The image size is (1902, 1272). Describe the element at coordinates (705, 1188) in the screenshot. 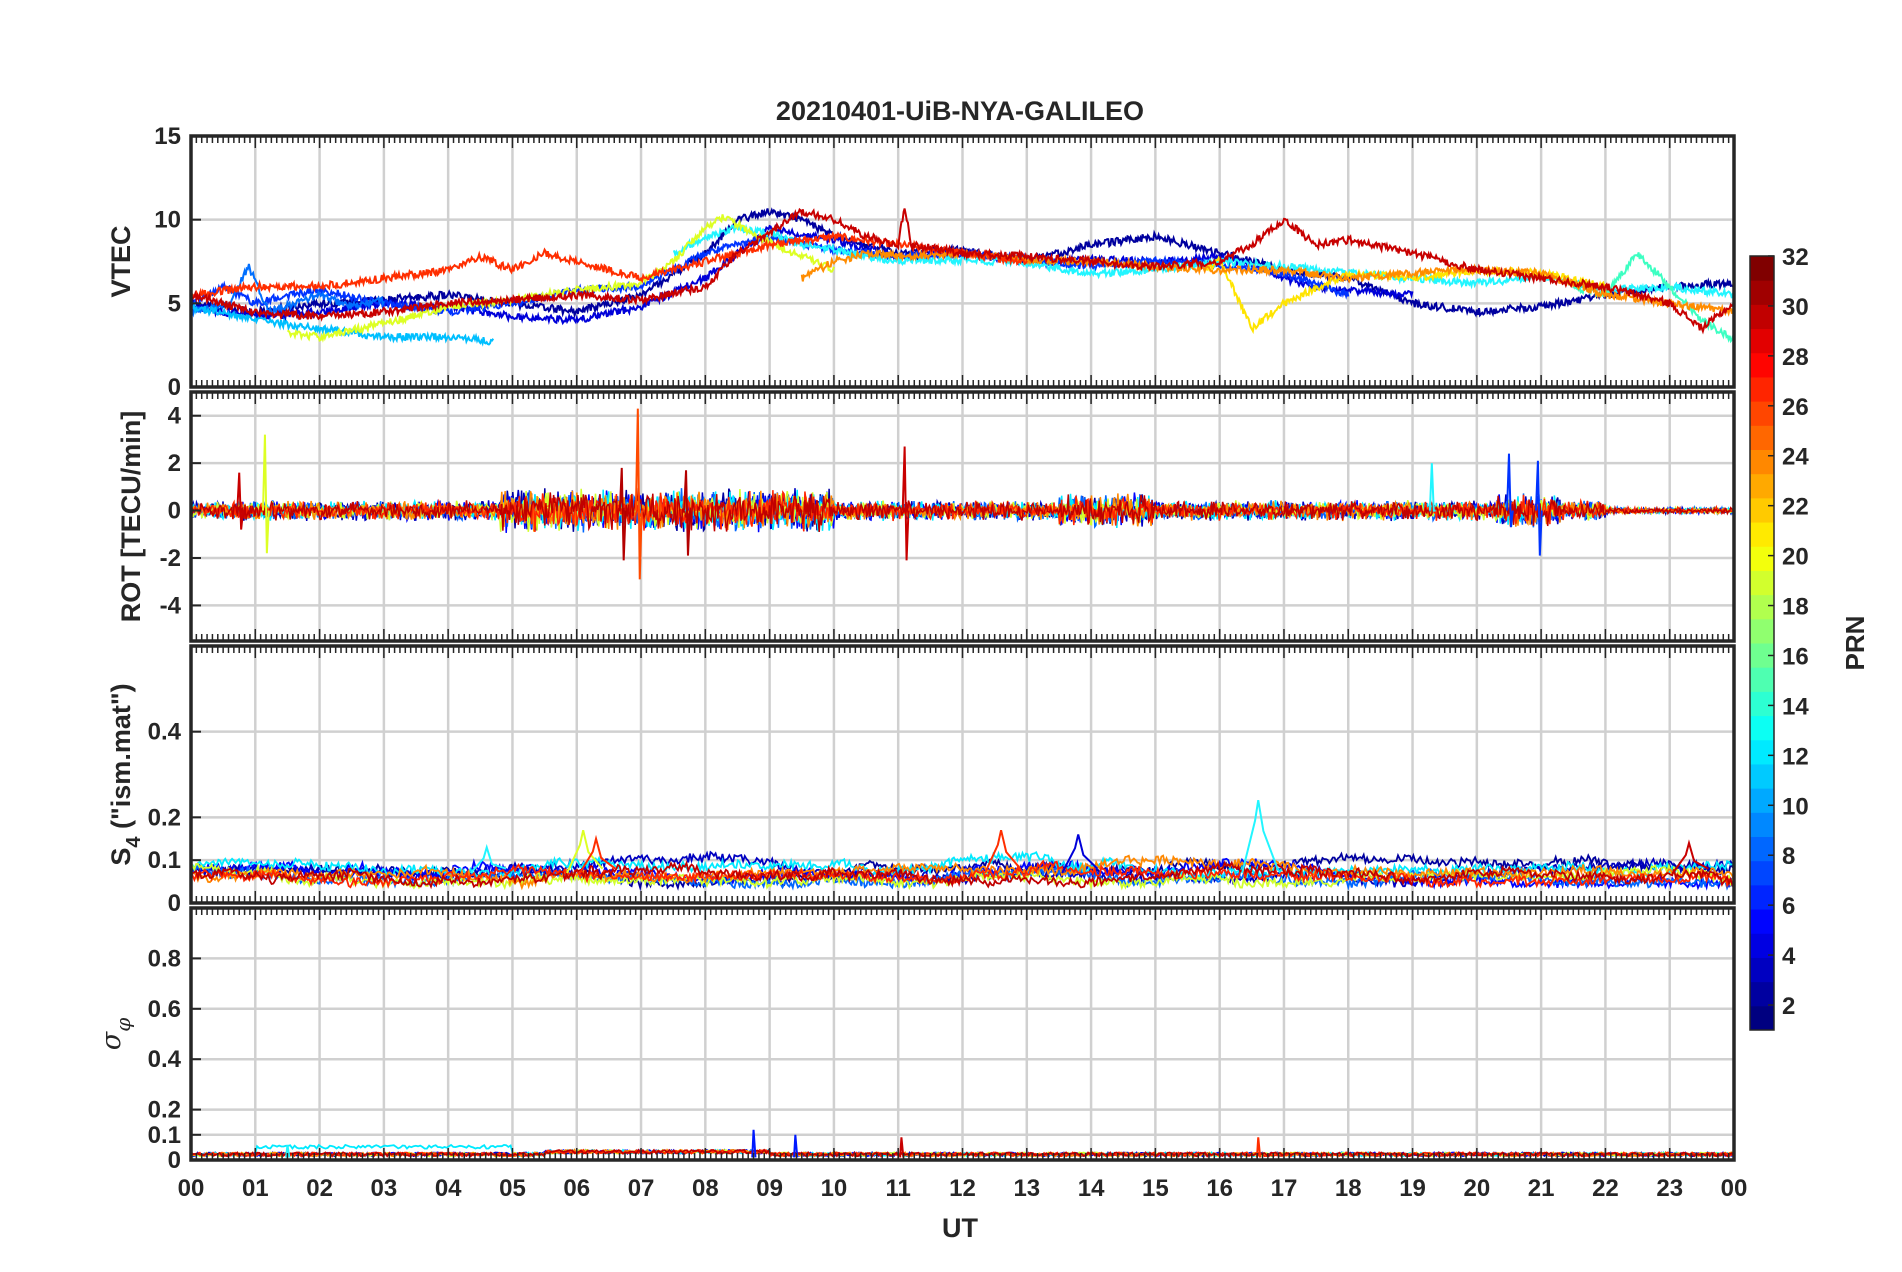

I see `x-tick-label: 08` at that location.